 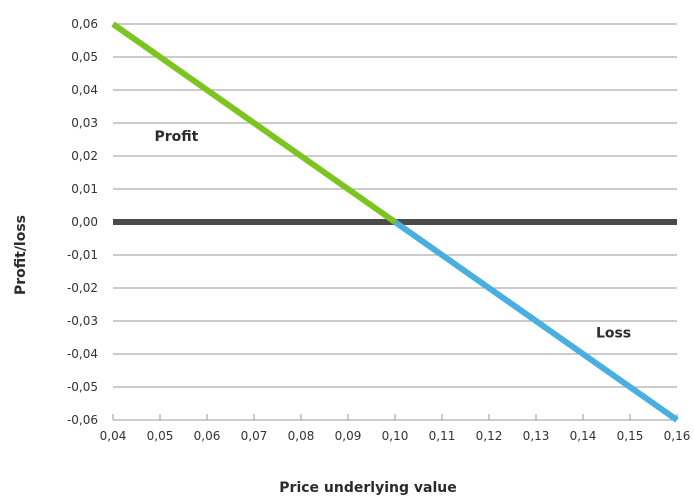 What do you see at coordinates (84, 24) in the screenshot?
I see `y-tick-label: 0,06` at bounding box center [84, 24].